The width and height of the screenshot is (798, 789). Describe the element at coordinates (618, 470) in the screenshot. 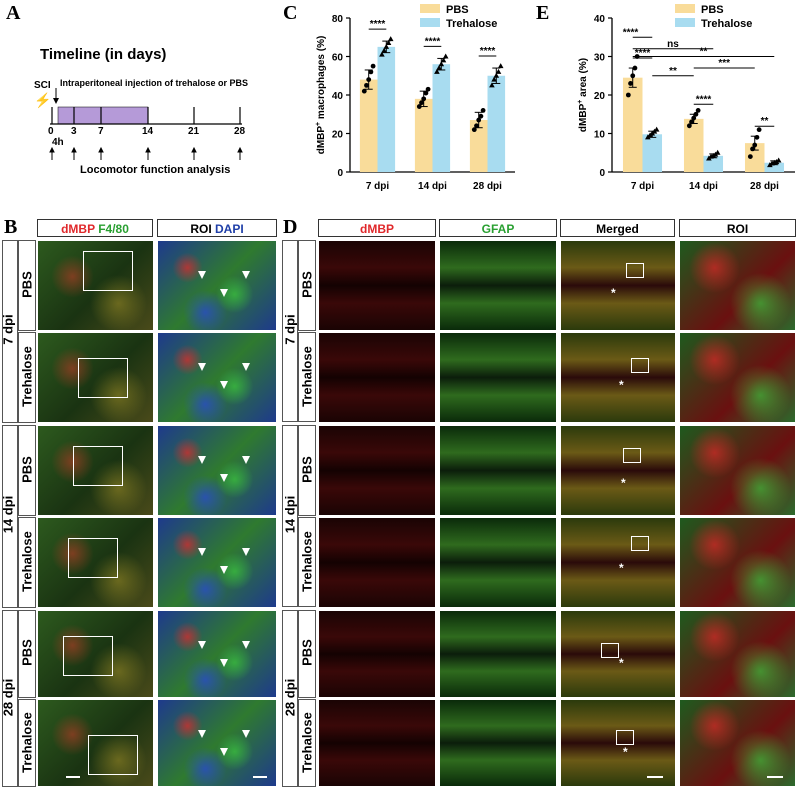

I see `micrograph-d-merged-3: *` at that location.